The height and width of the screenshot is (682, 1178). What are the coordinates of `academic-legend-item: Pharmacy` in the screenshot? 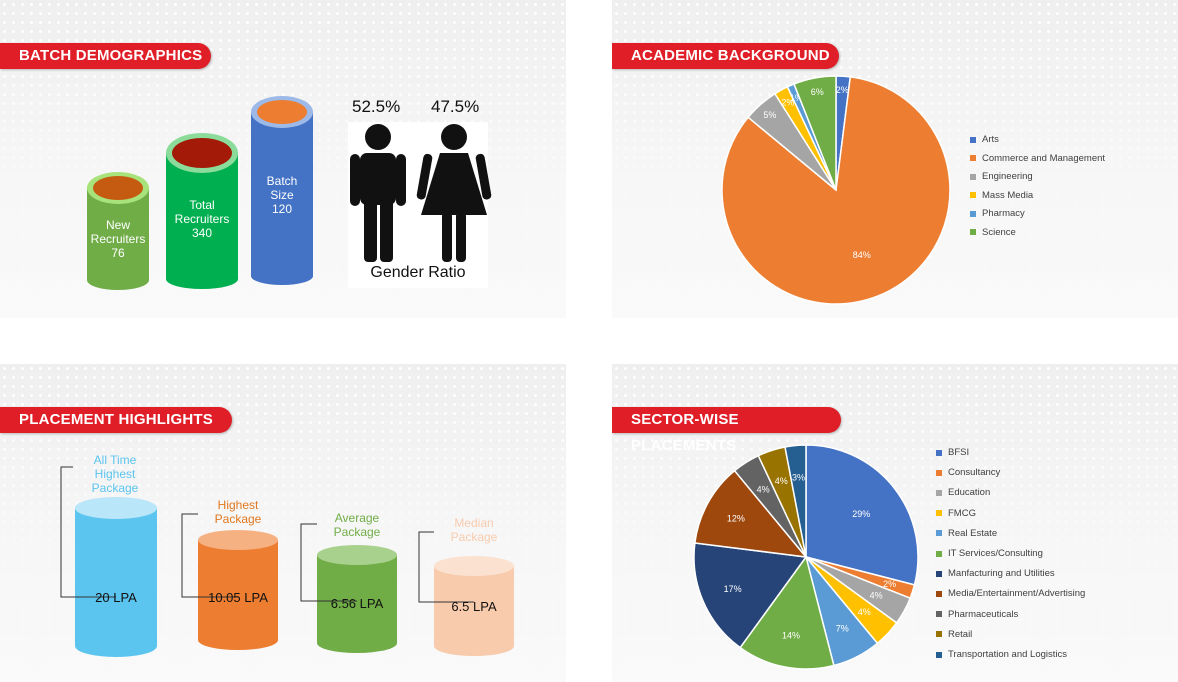 It's located at (997, 213).